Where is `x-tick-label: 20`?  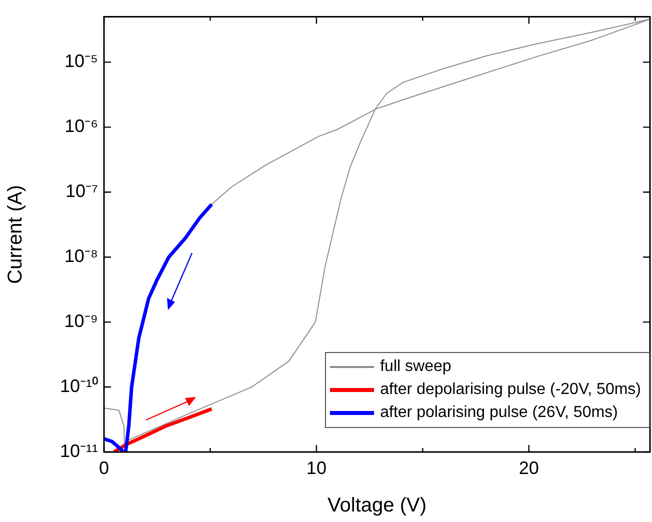
x-tick-label: 20 is located at coordinates (528, 468).